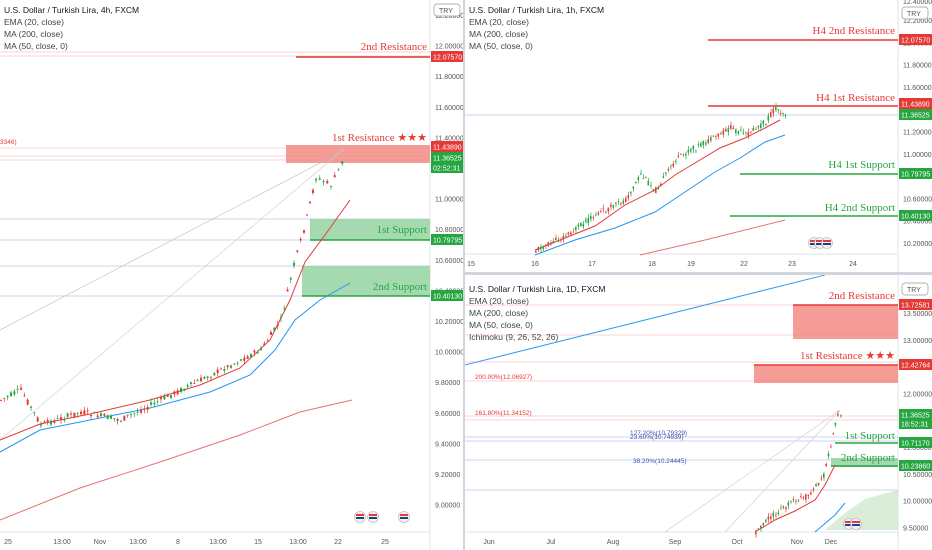 This screenshot has height=550, width=932. I want to click on br-time-tick: Dec, so click(831, 542).